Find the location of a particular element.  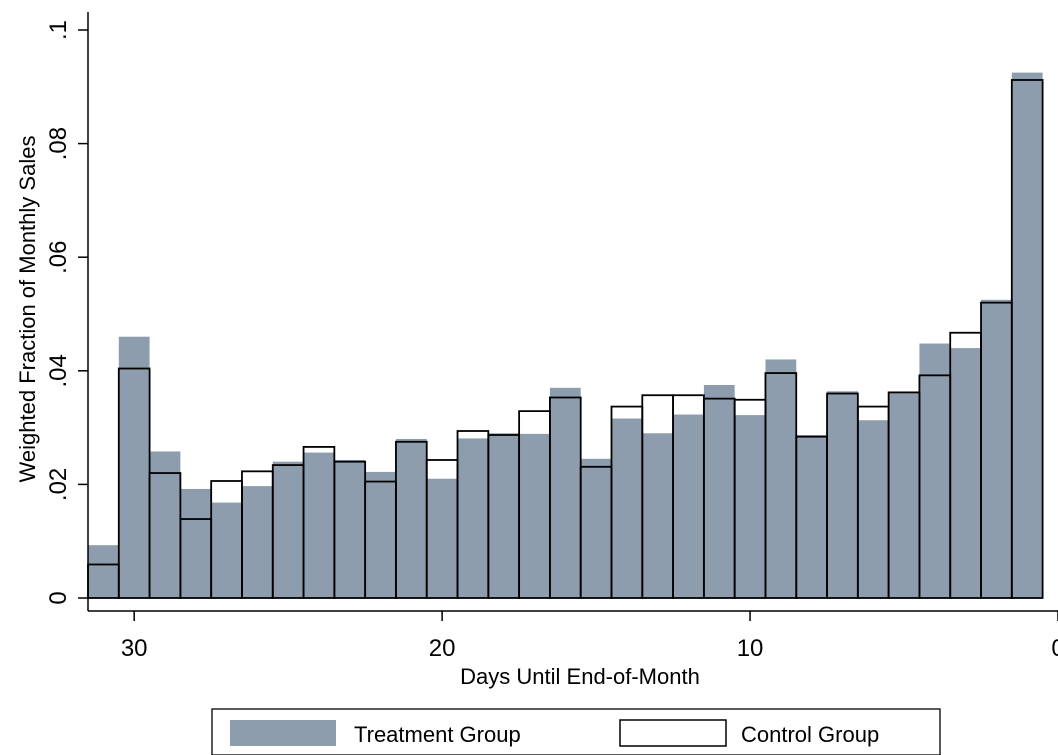

x-tick-label: 10 is located at coordinates (750, 648).